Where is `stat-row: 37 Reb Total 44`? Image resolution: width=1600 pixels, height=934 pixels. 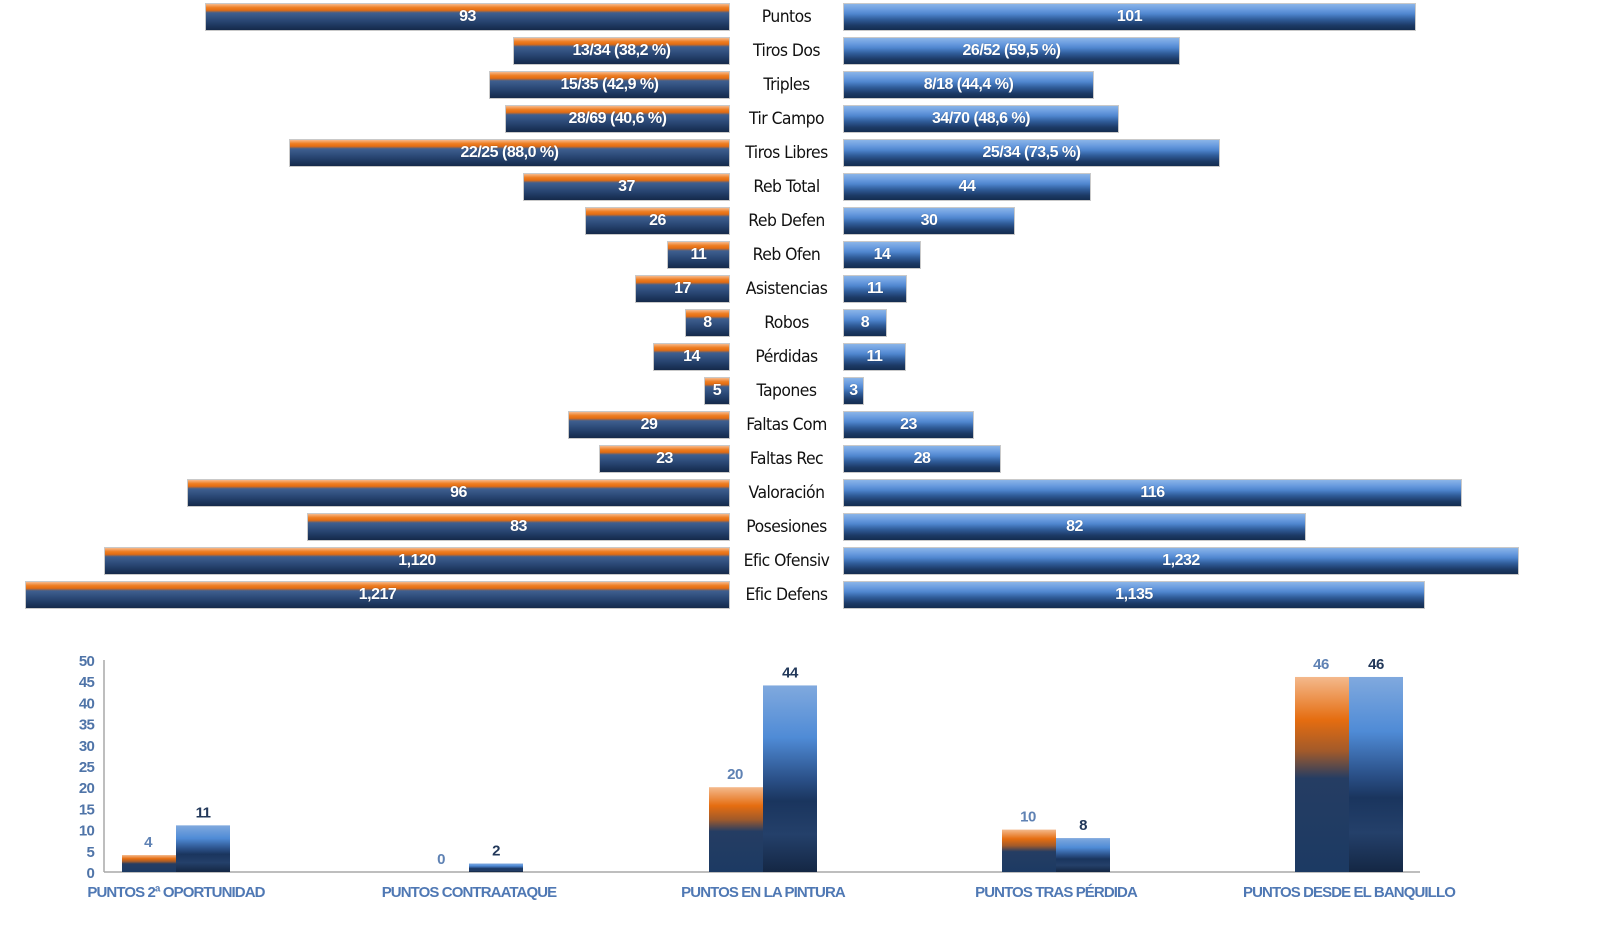 stat-row: 37 Reb Total 44 is located at coordinates (800, 188).